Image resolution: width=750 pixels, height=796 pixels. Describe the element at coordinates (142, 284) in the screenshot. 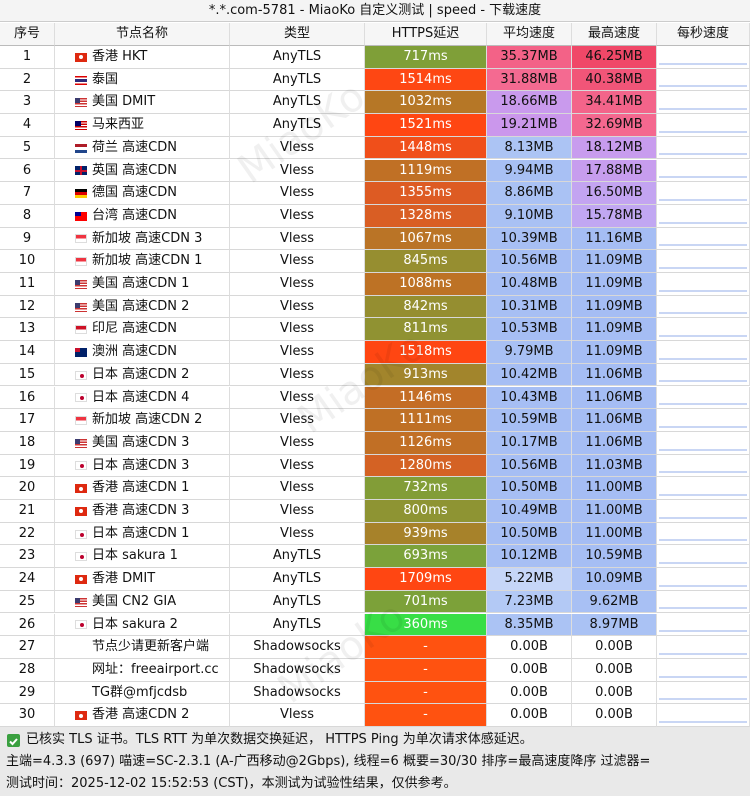

I see `node-name: 美国 高速CDN 1` at that location.